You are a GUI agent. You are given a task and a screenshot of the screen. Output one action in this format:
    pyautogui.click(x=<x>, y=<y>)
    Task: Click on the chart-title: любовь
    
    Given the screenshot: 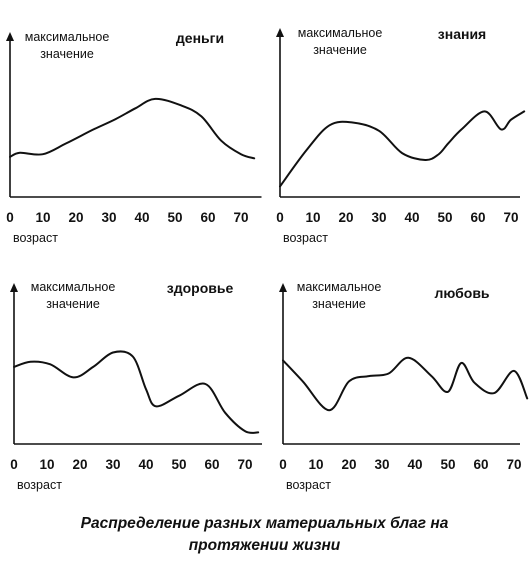 What is the action you would take?
    pyautogui.click(x=461, y=293)
    